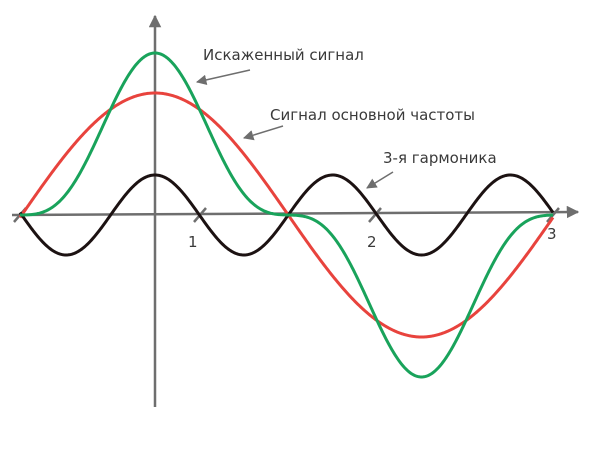 This screenshot has width=600, height=450. Describe the element at coordinates (372, 242) in the screenshot. I see `tick-label: 2` at that location.